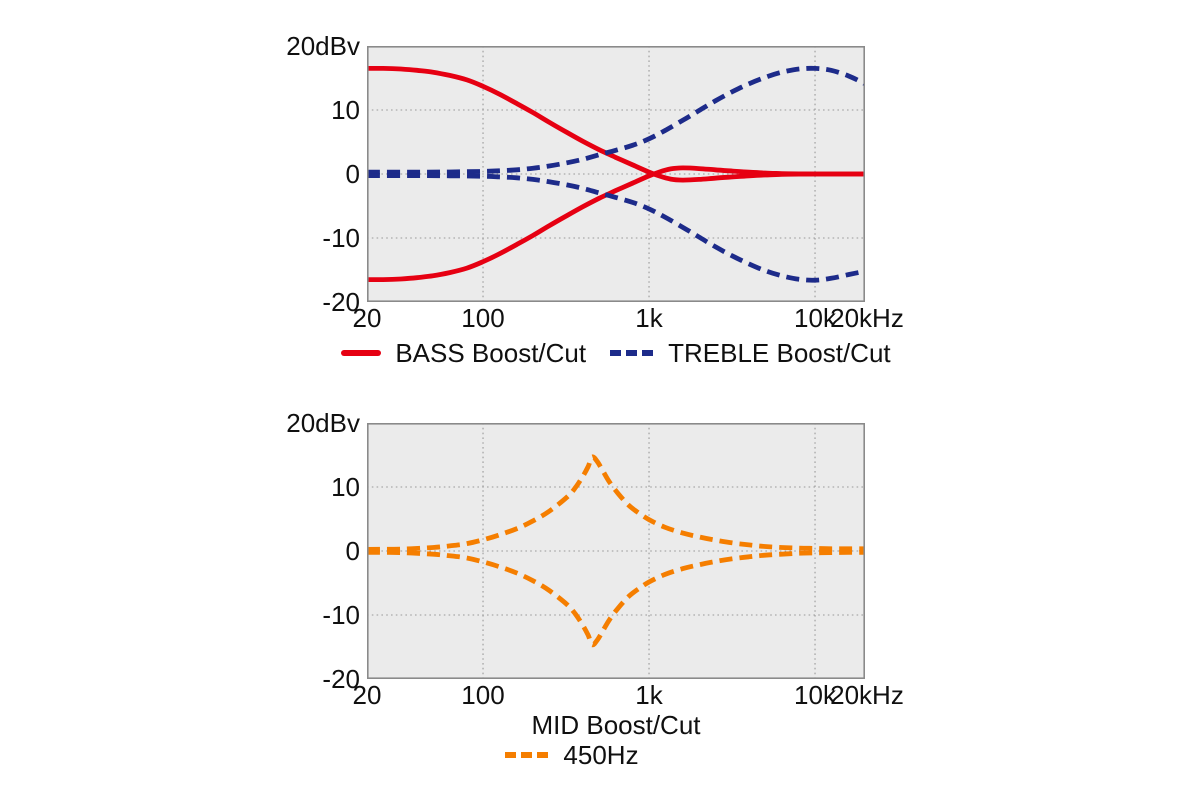 The image size is (1200, 800). I want to click on mid-plot-area, so click(616, 551).